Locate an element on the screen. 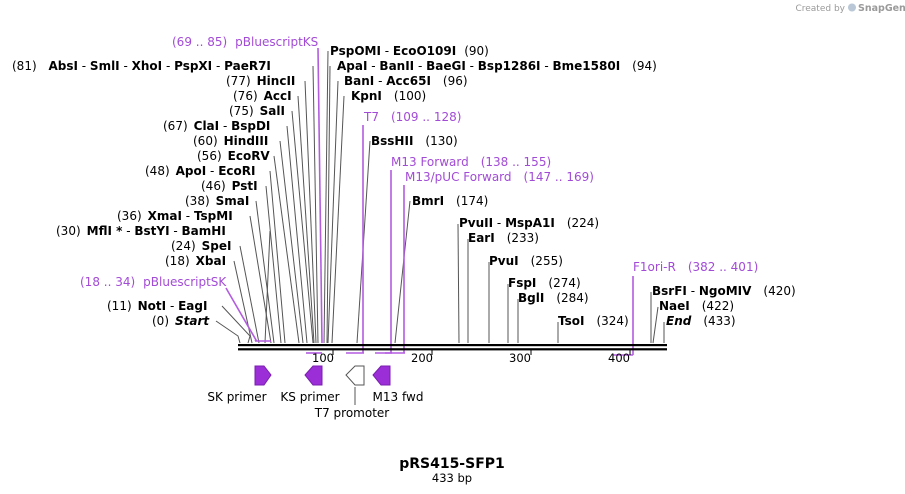 The image size is (905, 494). primer-line-m13-forward is located at coordinates (383, 262).